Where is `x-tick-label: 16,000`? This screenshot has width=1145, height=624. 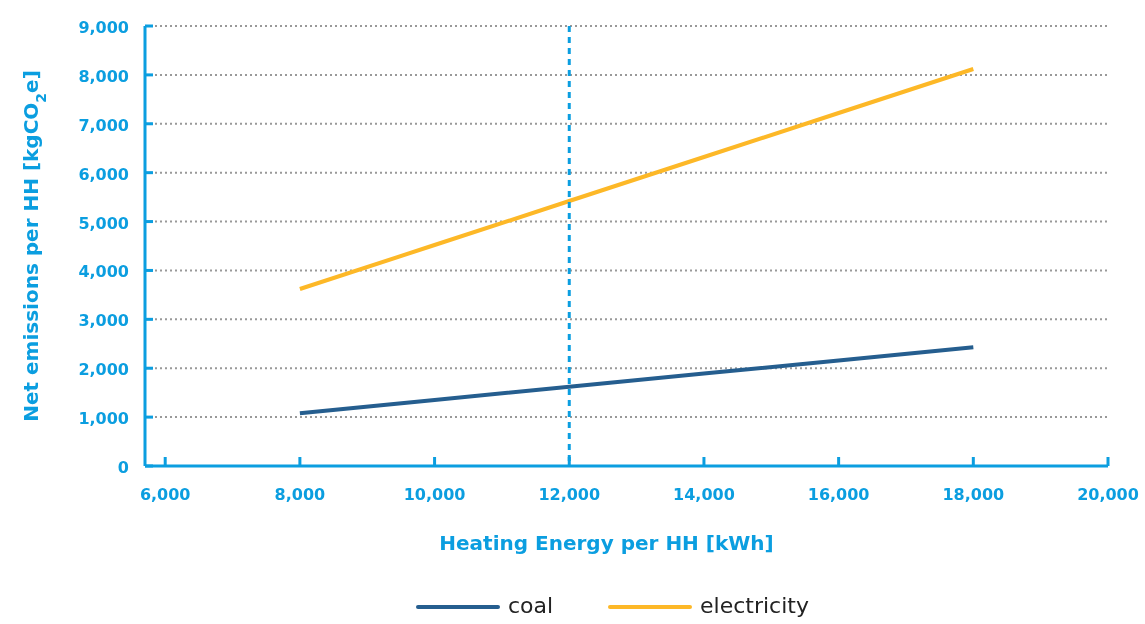 x-tick-label: 16,000 is located at coordinates (838, 494).